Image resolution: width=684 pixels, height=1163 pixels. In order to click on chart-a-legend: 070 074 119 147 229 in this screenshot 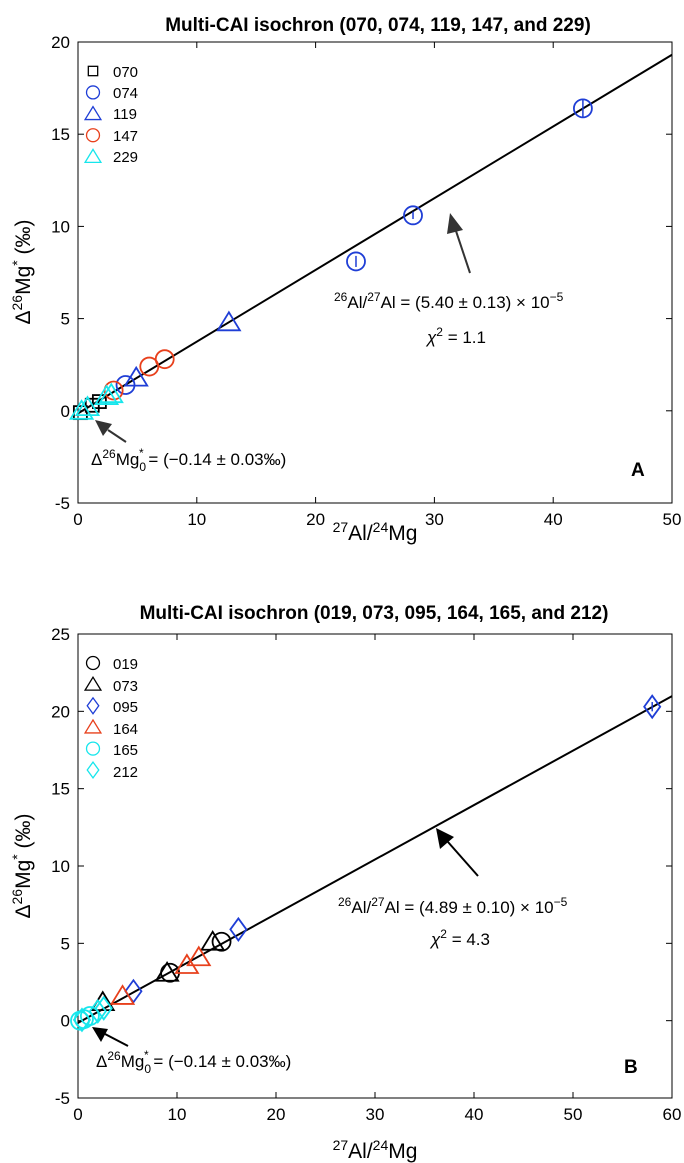, I will do `click(110, 115)`.